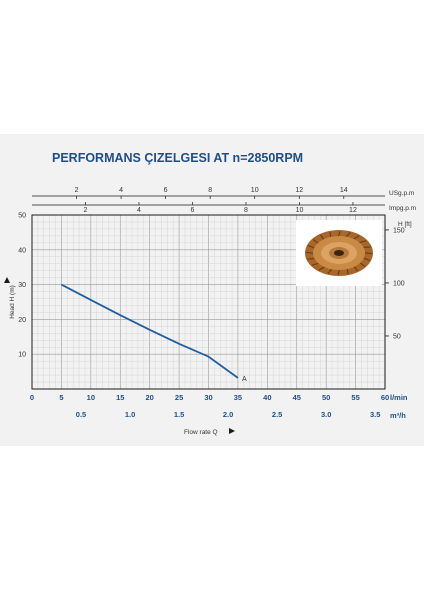 This screenshot has height=600, width=424. I want to click on y-tick-label: 20, so click(22, 320).